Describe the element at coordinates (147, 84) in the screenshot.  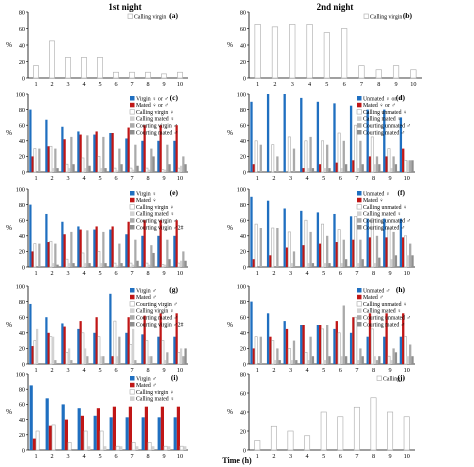
I see `x-tick-label: 8` at that location.